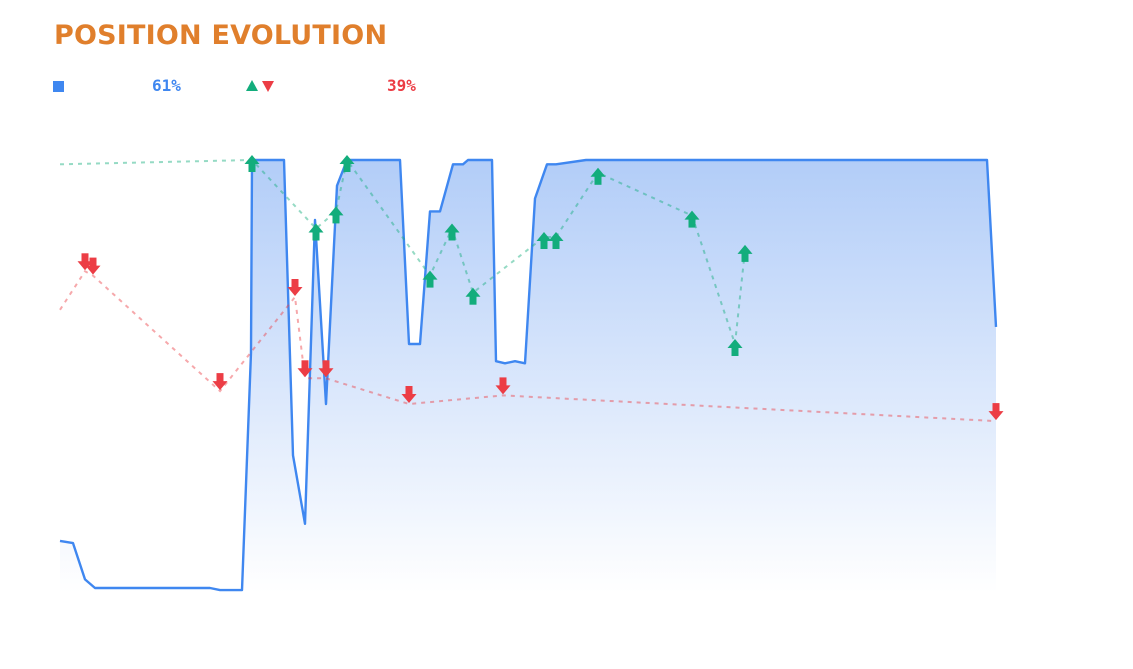 Image resolution: width=1133 pixels, height=669 pixels. What do you see at coordinates (316, 232) in the screenshot?
I see `buy-arrow-icon` at bounding box center [316, 232].